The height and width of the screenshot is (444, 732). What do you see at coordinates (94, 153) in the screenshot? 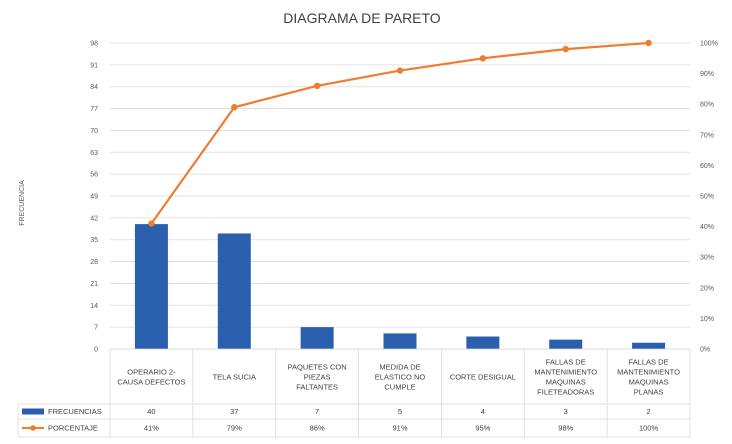
I see `left-tick-label: 63` at bounding box center [94, 153].